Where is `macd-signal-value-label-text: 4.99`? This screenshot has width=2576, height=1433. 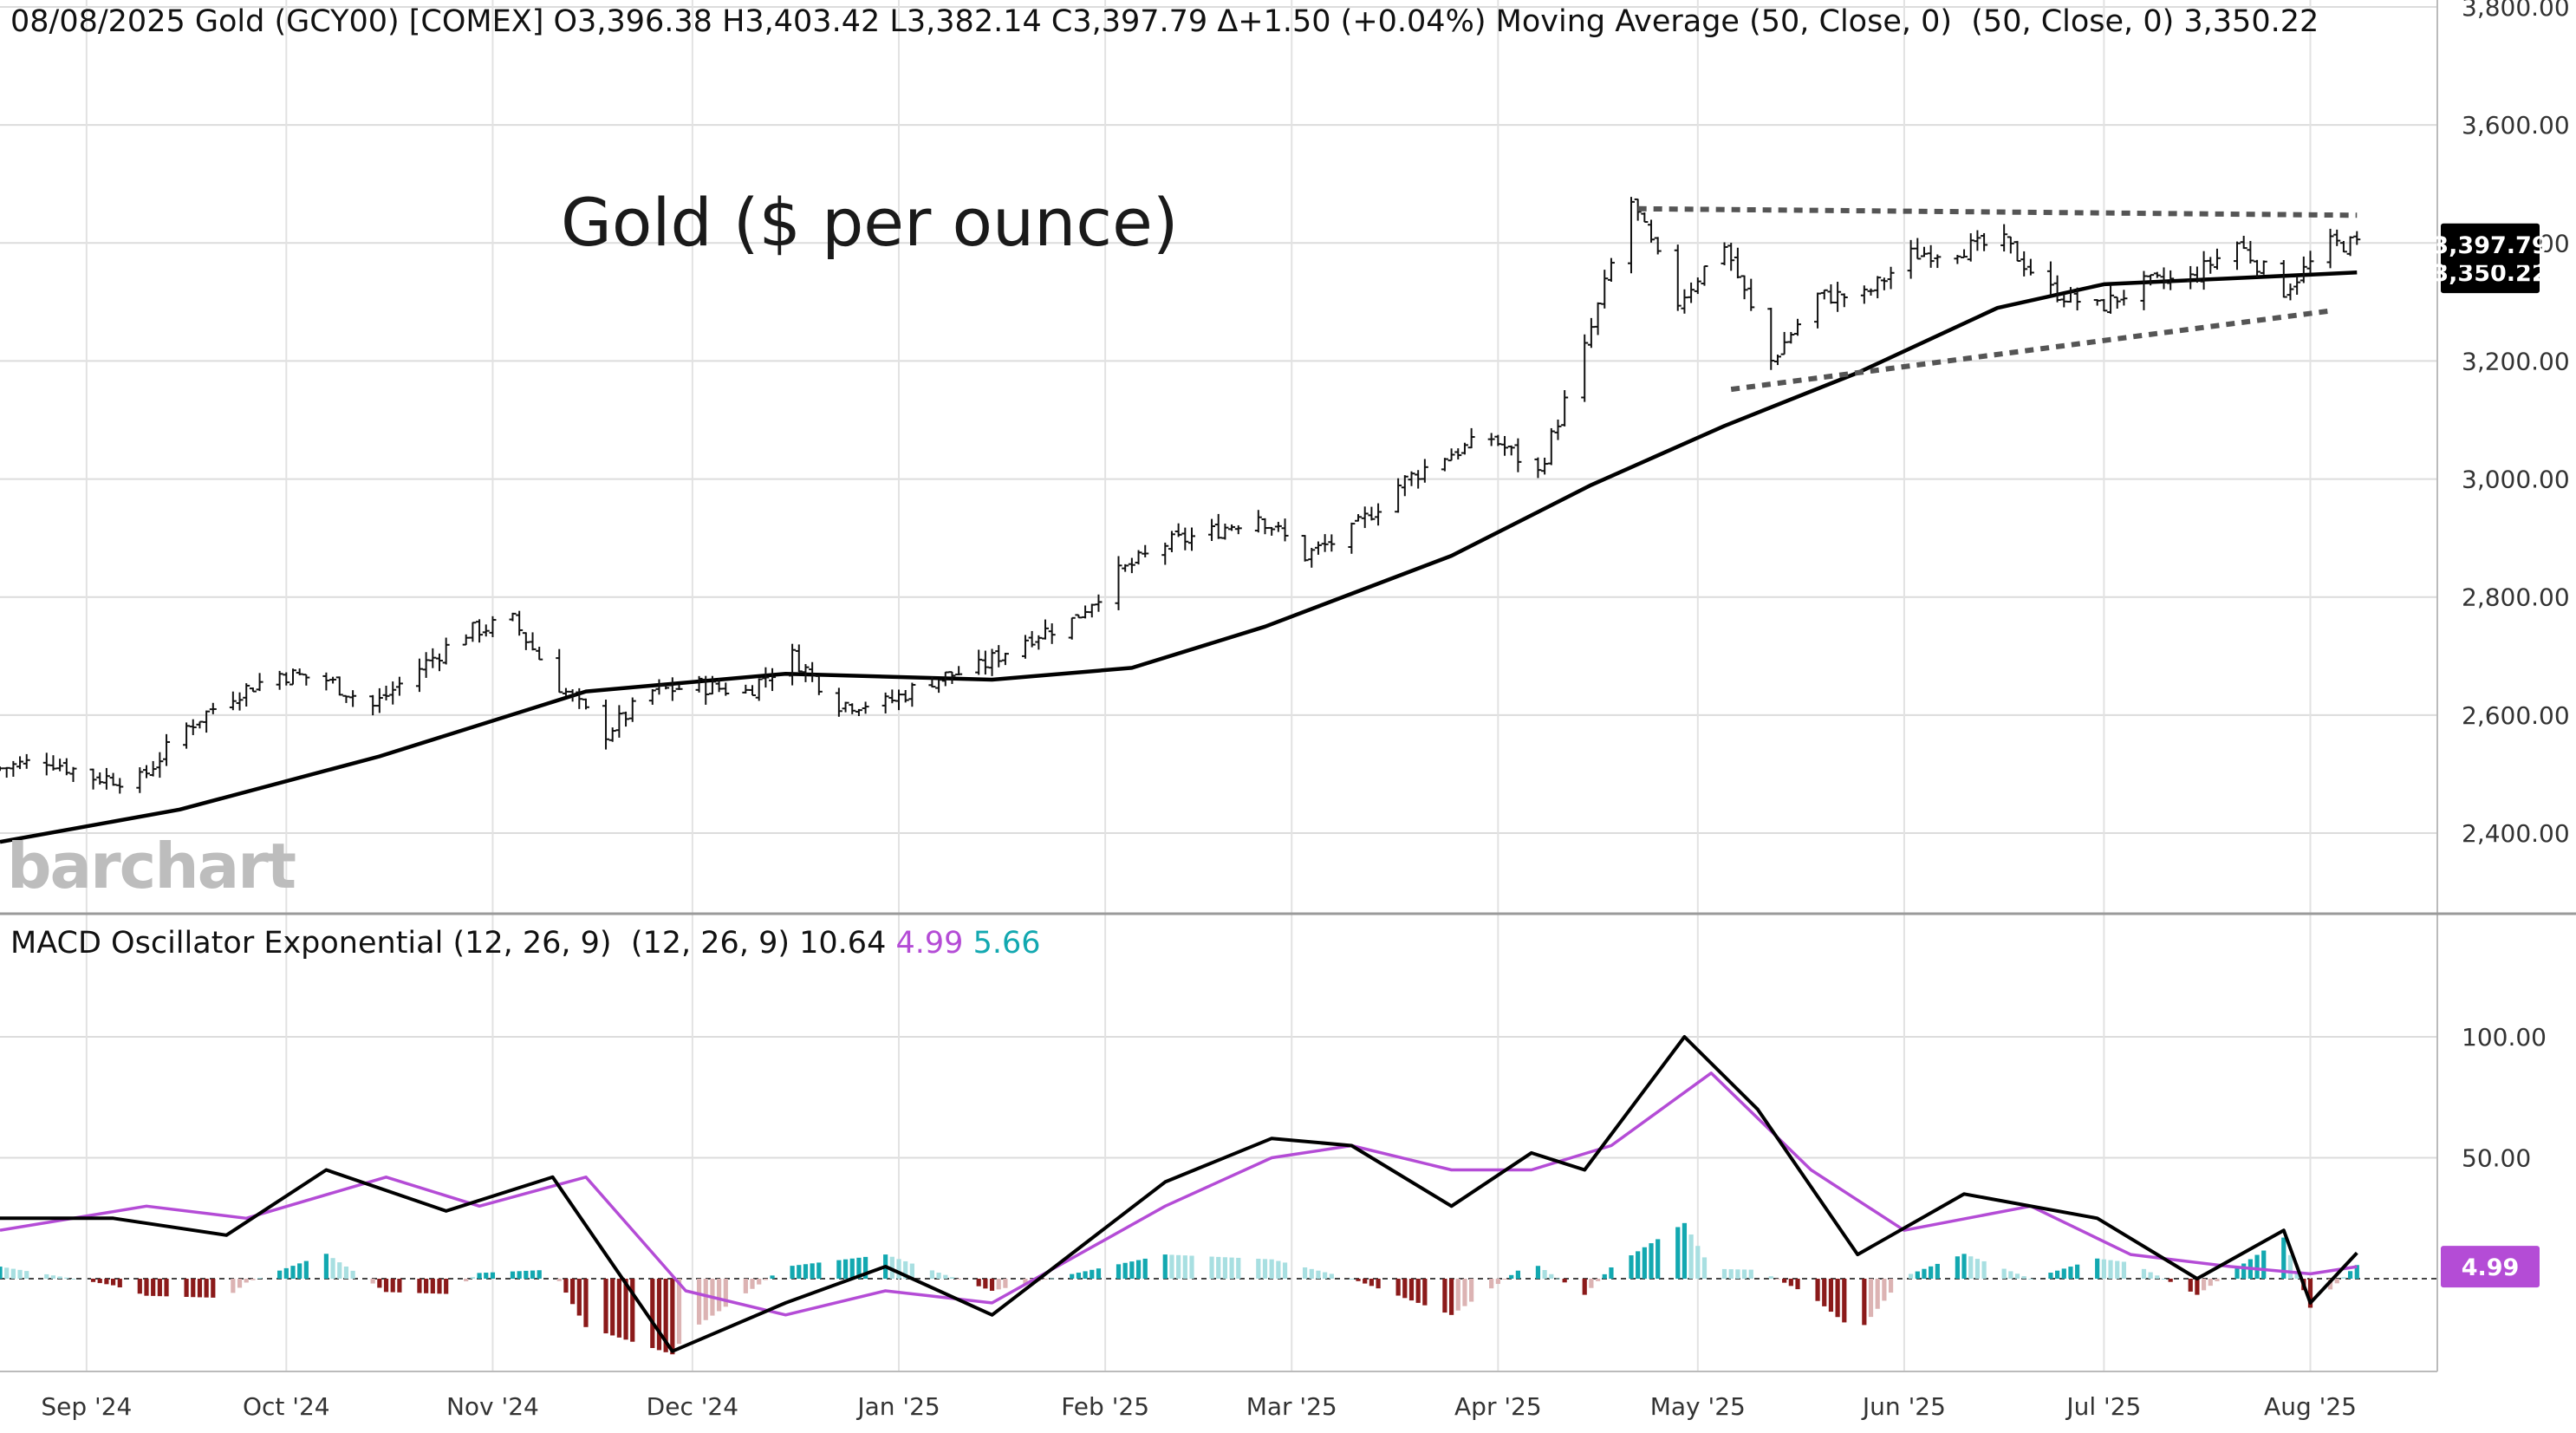 macd-signal-value-label-text: 4.99 is located at coordinates (2491, 1267).